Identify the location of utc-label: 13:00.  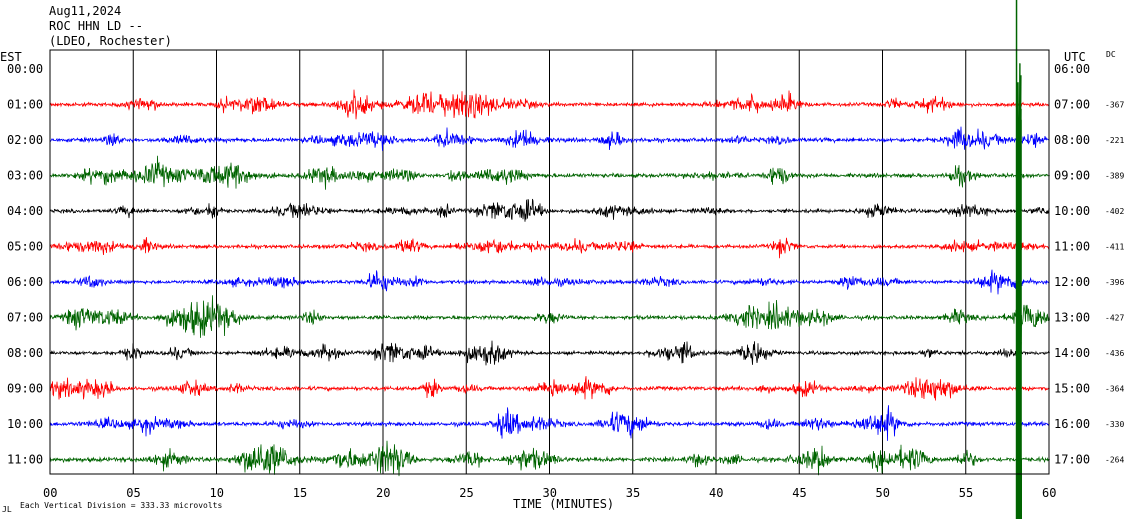
(1072, 318).